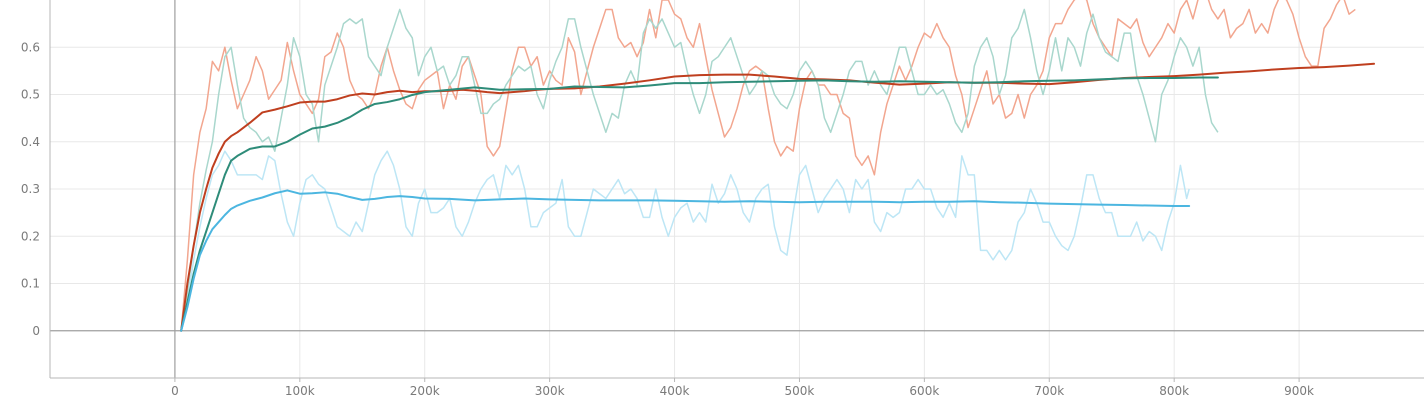  Describe the element at coordinates (30, 47) in the screenshot. I see `y-tick-label-6: 0.6` at that location.